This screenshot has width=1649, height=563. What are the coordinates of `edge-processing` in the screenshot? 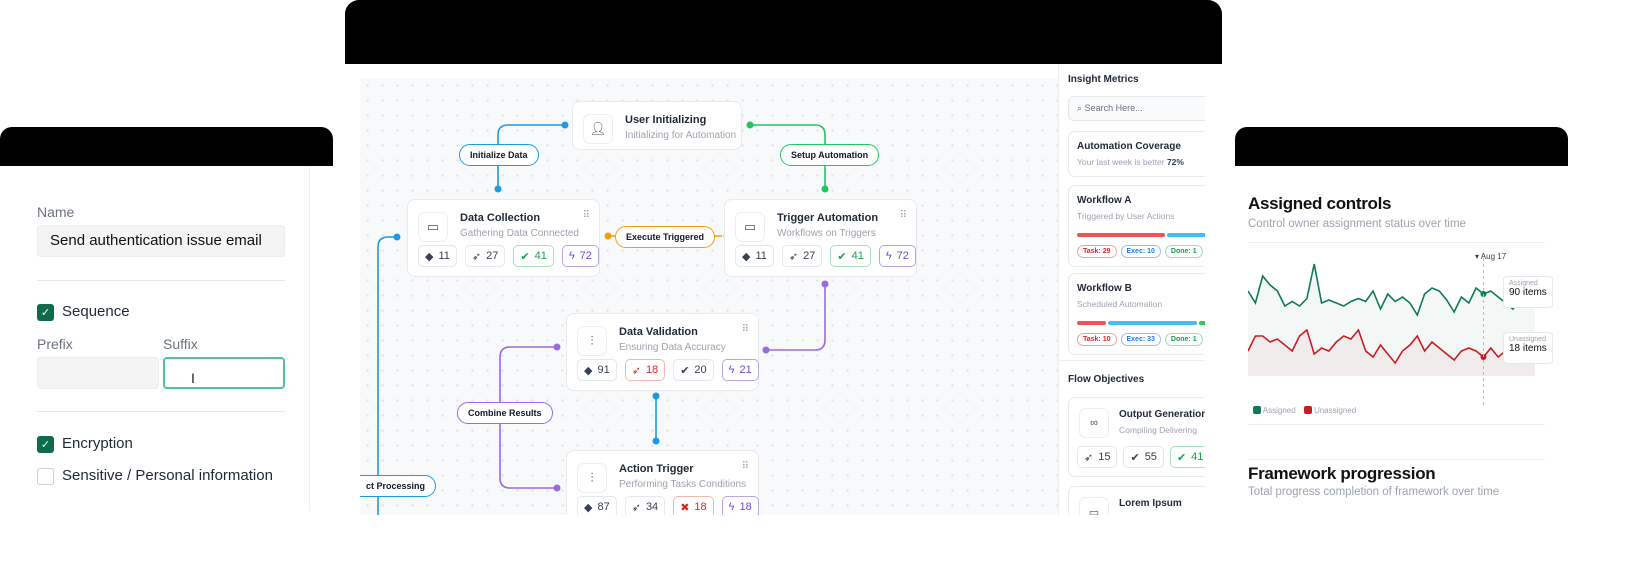 It's located at (387, 375).